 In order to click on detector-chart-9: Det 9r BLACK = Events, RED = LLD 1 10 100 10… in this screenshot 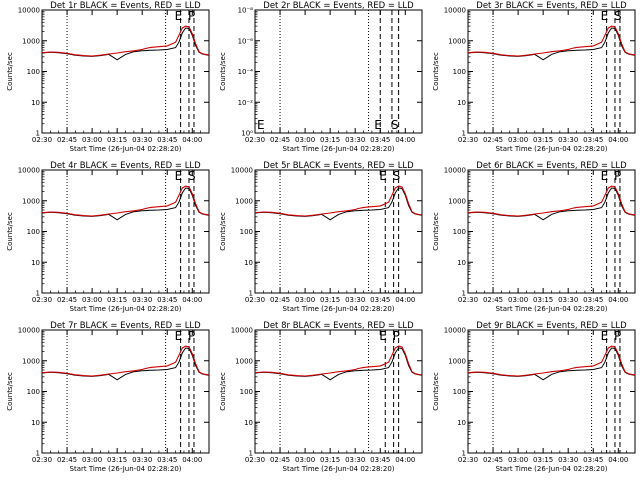, I will do `click(534, 397)`.